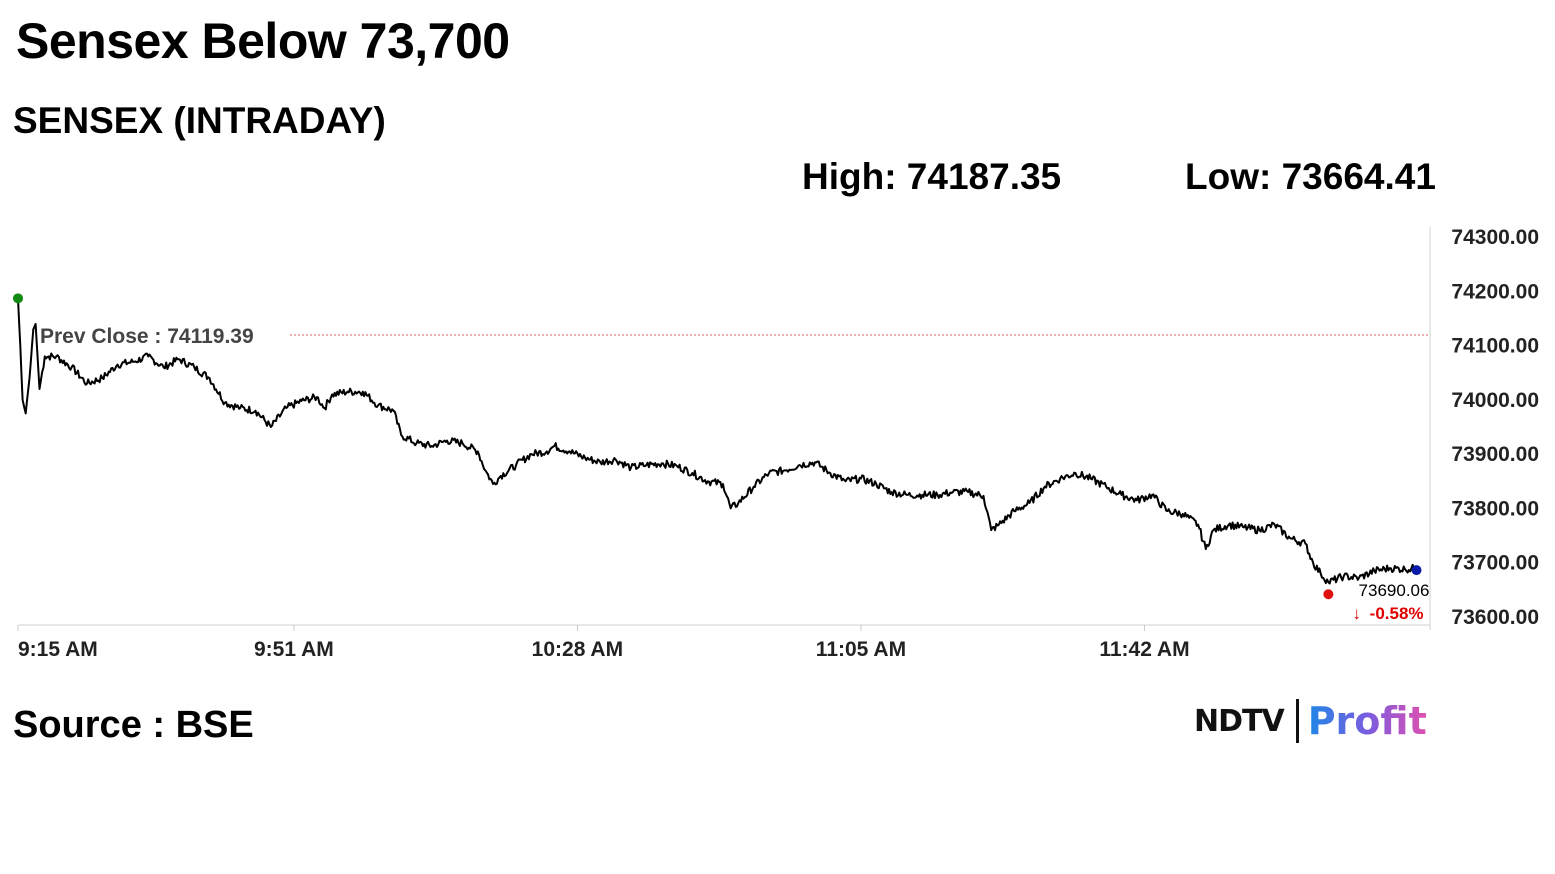 This screenshot has width=1555, height=874. What do you see at coordinates (1328, 594) in the screenshot?
I see `low-marker` at bounding box center [1328, 594].